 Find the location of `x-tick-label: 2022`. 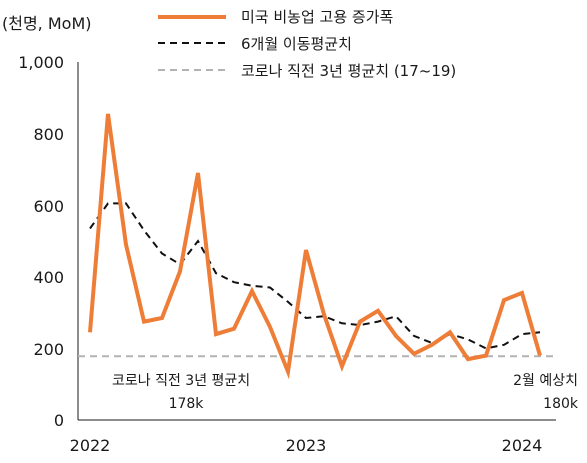

x-tick-label: 2022 is located at coordinates (90, 445).